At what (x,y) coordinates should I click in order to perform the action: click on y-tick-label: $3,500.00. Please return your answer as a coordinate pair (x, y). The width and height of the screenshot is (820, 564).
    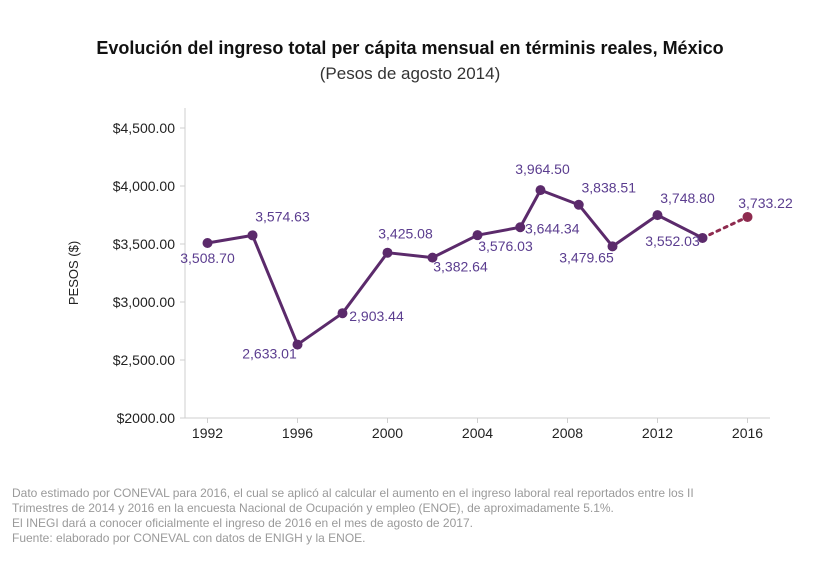
    Looking at the image, I should click on (144, 244).